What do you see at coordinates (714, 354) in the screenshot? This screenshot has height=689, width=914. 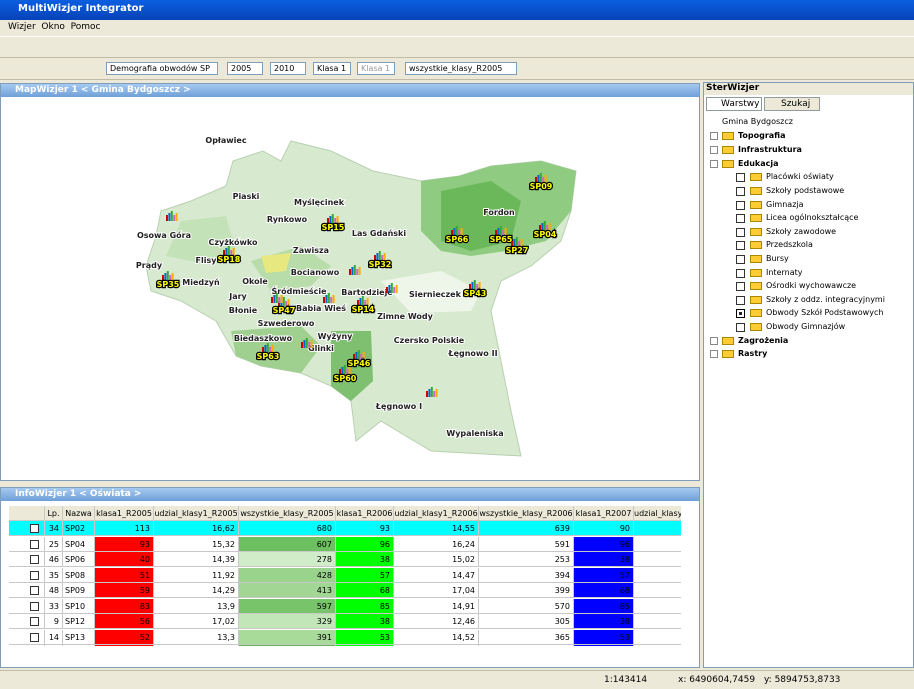 I see `expander` at bounding box center [714, 354].